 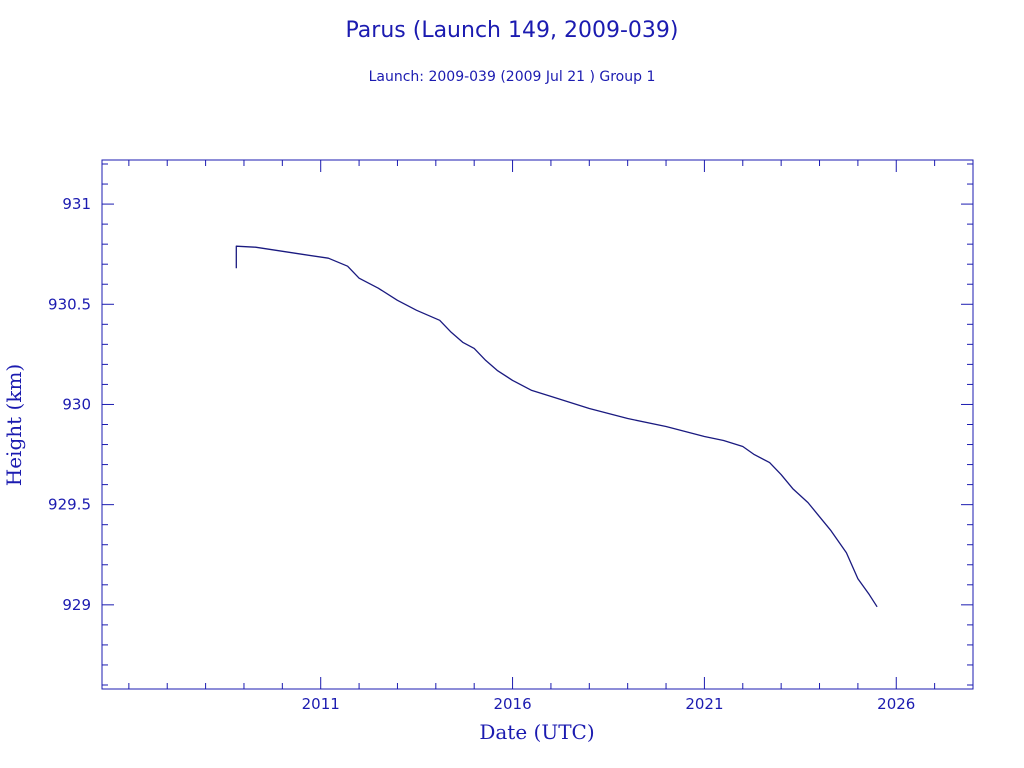 I want to click on x-tick-label: 2026, so click(x=896, y=704).